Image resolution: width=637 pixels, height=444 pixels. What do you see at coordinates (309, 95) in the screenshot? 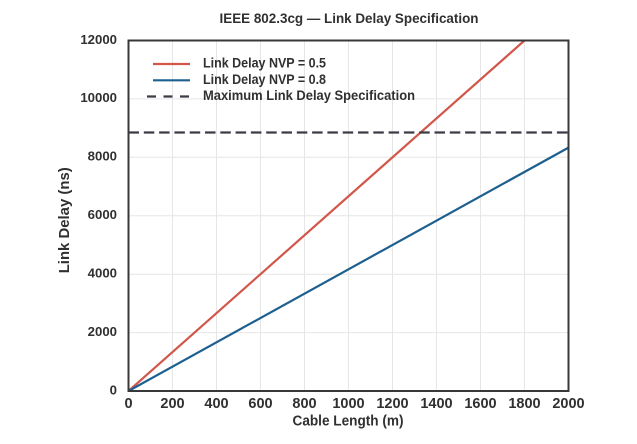
I see `svg-text:Maximum Link Delay Specificati: Maximum Link Delay Specification` at bounding box center [309, 95].